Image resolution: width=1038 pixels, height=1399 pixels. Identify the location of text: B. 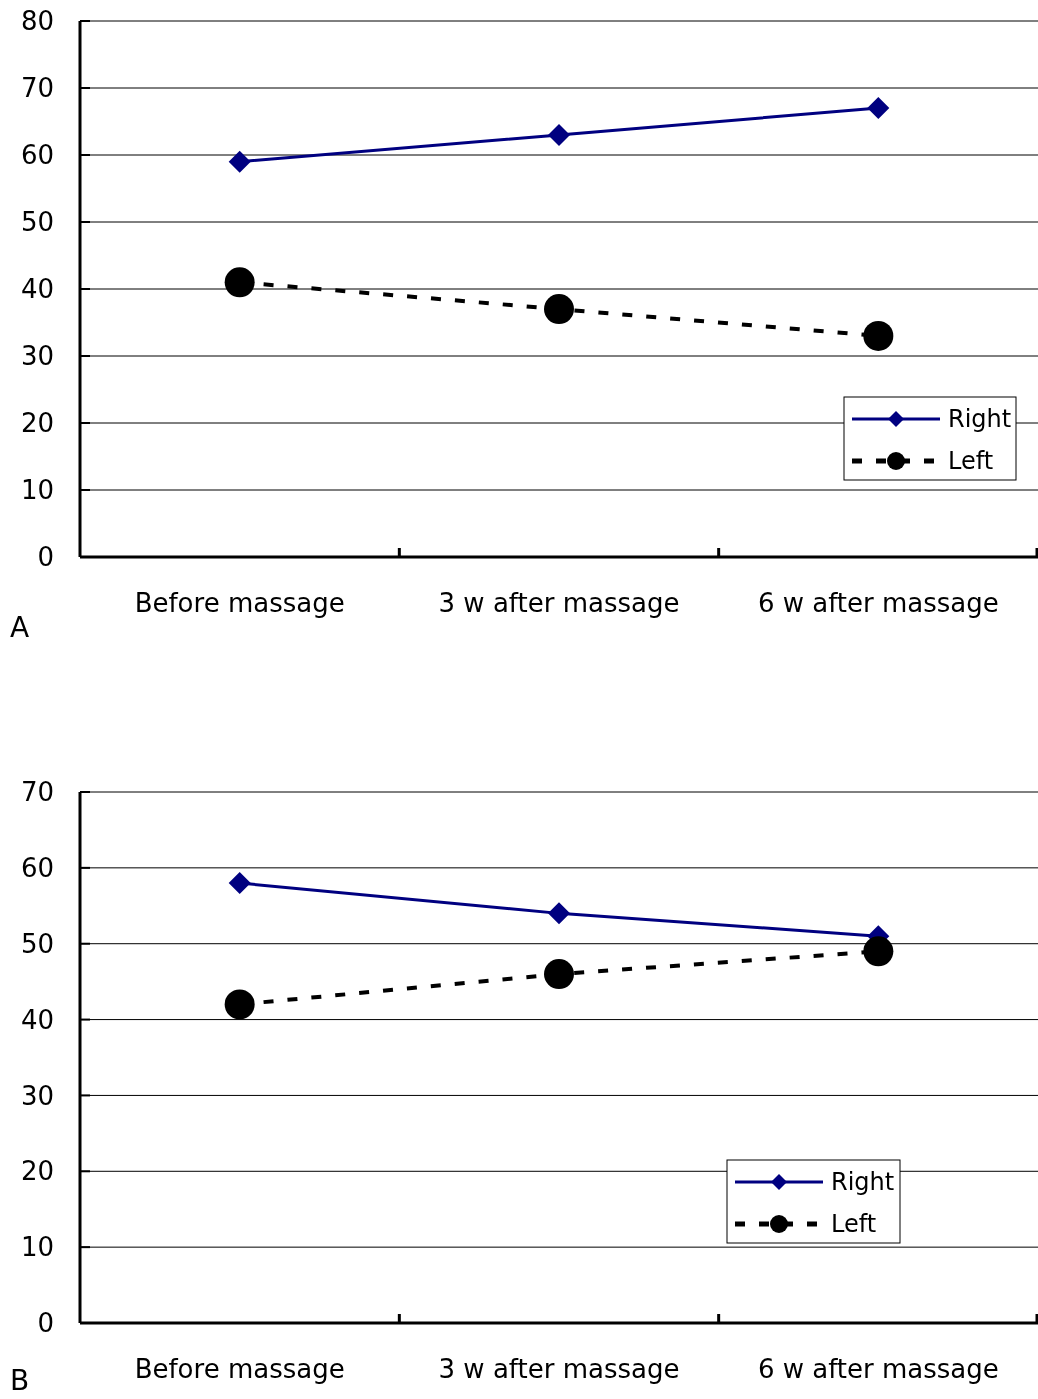
(20, 1380).